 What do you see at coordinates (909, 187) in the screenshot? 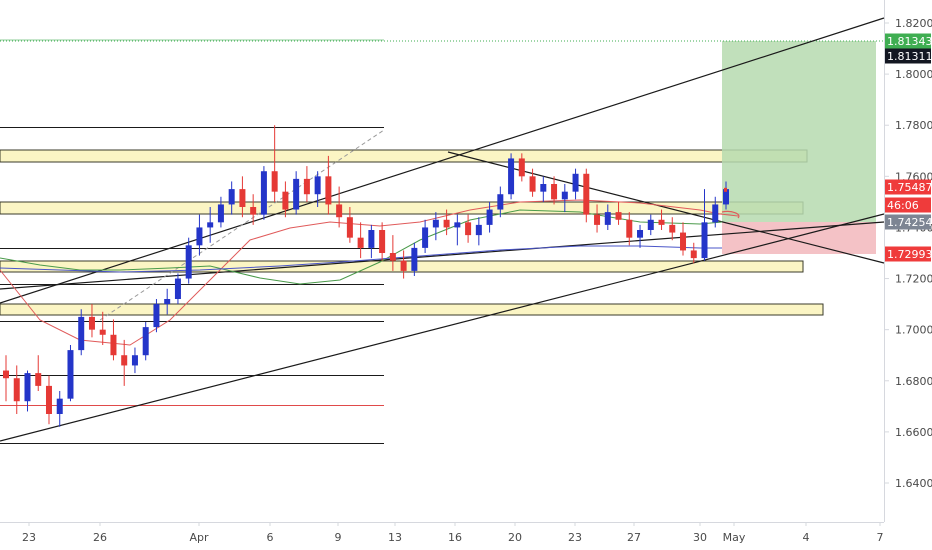
I see `price-tag-label: 1.75487` at bounding box center [909, 187].